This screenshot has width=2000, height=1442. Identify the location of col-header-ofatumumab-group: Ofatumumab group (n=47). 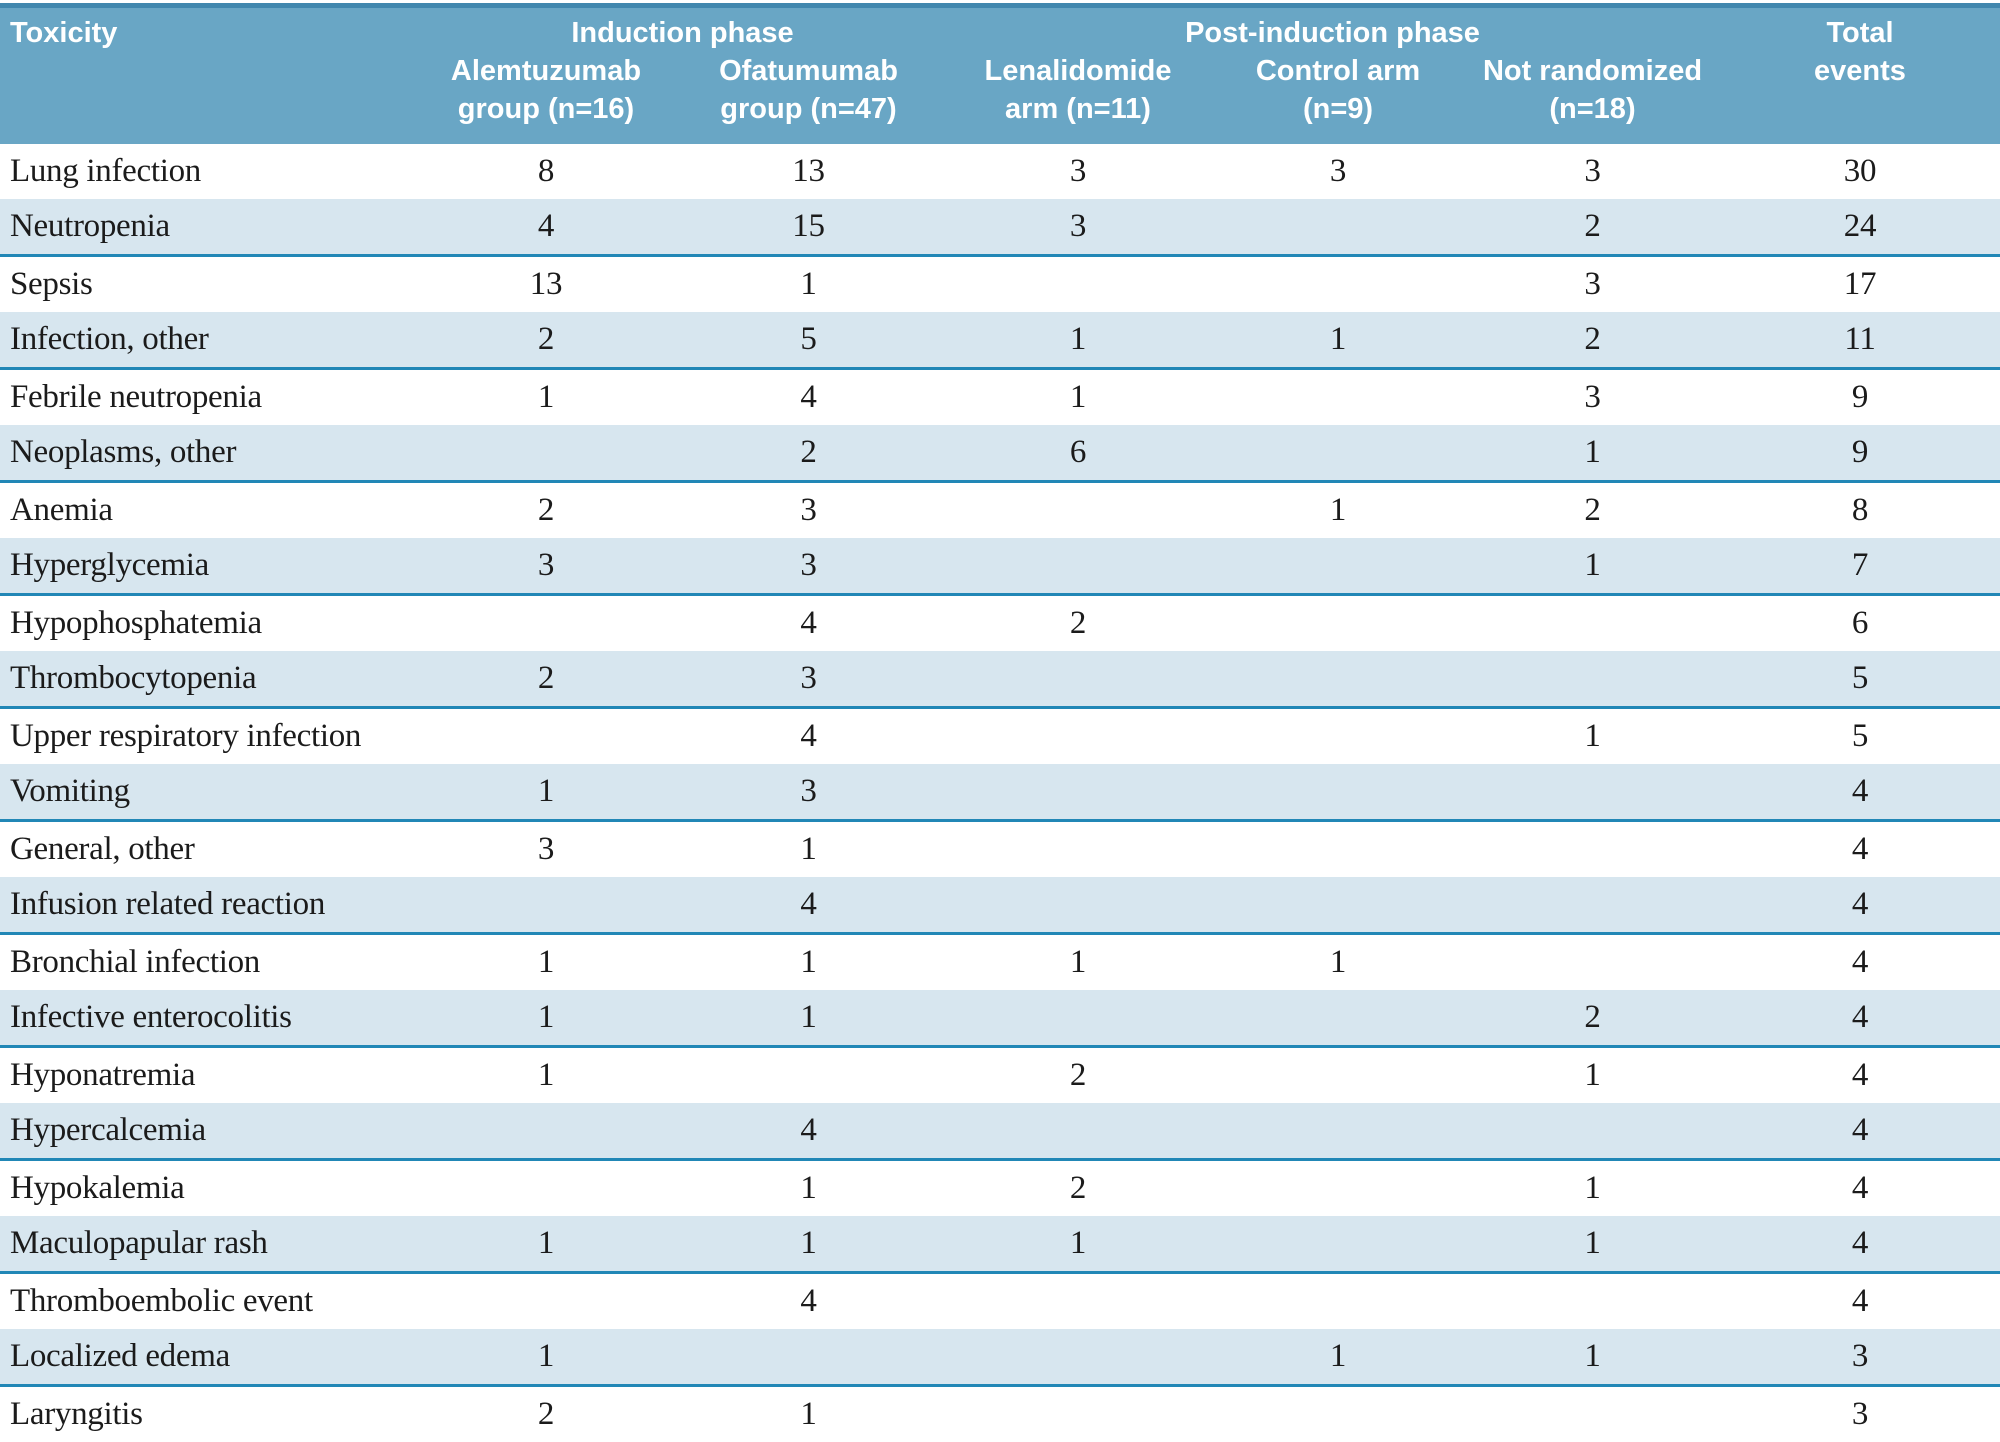
(808, 98).